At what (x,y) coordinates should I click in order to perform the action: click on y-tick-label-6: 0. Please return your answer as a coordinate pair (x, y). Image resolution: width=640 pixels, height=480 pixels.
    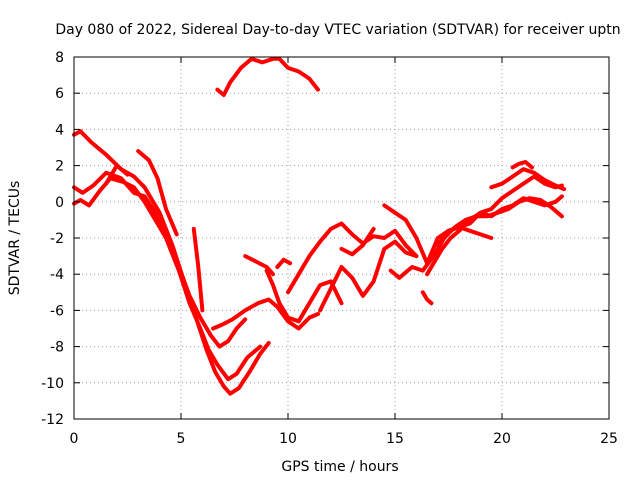
    Looking at the image, I should click on (59, 203).